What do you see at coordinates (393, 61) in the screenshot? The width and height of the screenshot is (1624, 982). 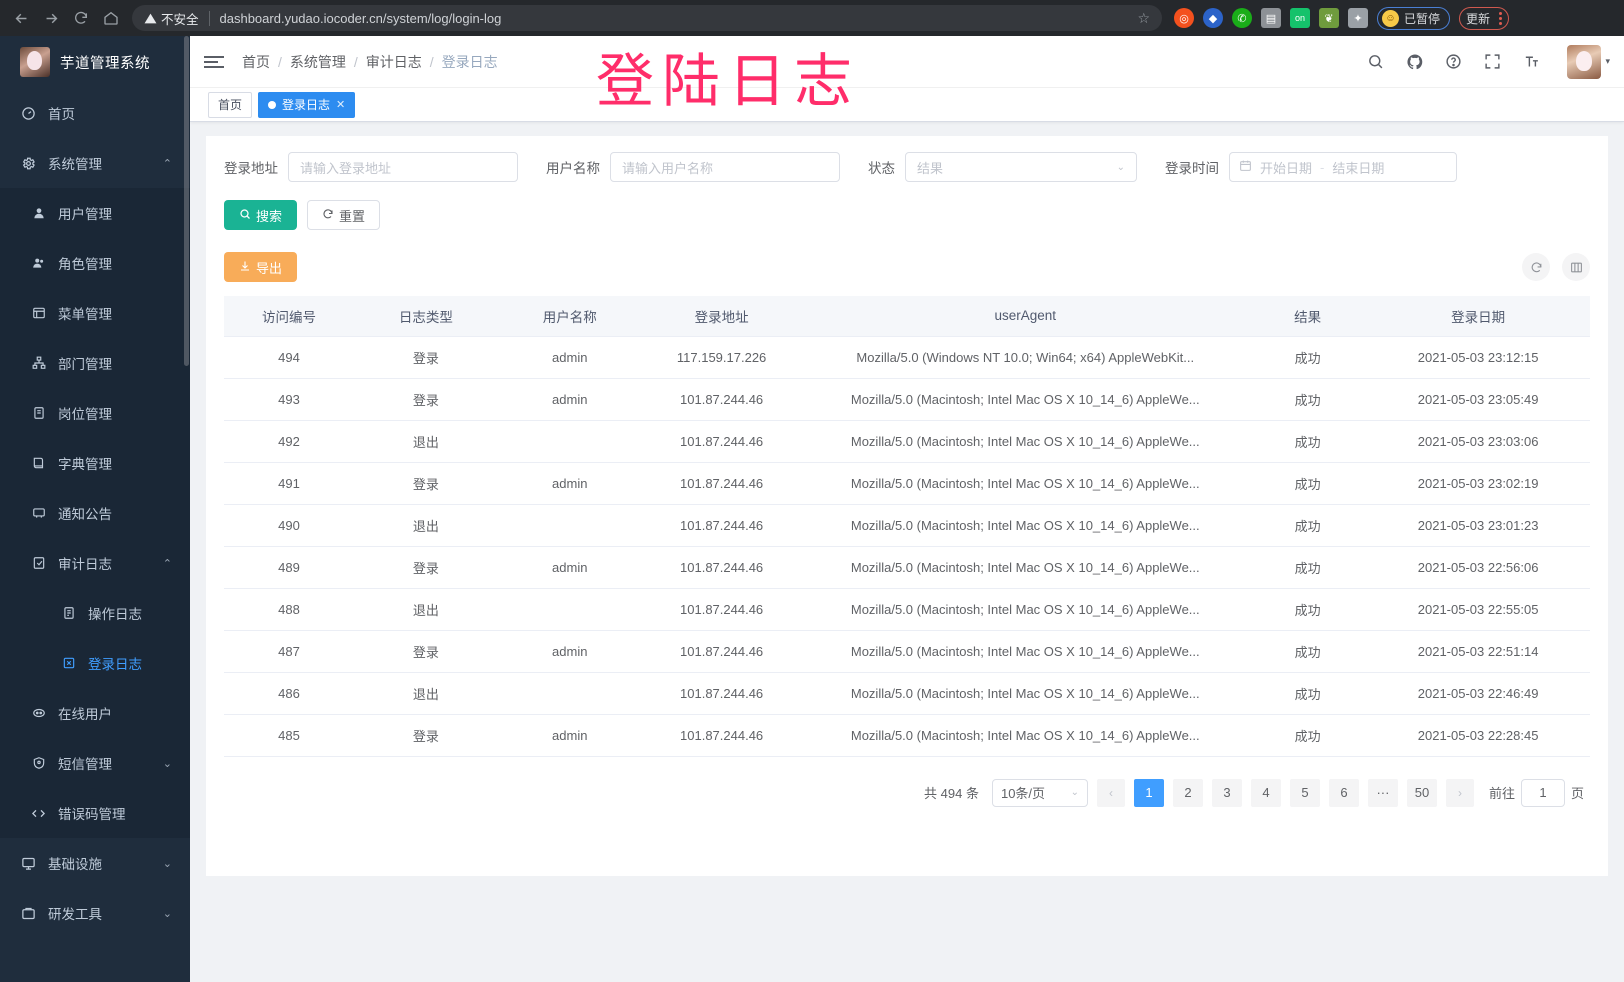 I see `breadcrumb-item-2: 审计日志` at bounding box center [393, 61].